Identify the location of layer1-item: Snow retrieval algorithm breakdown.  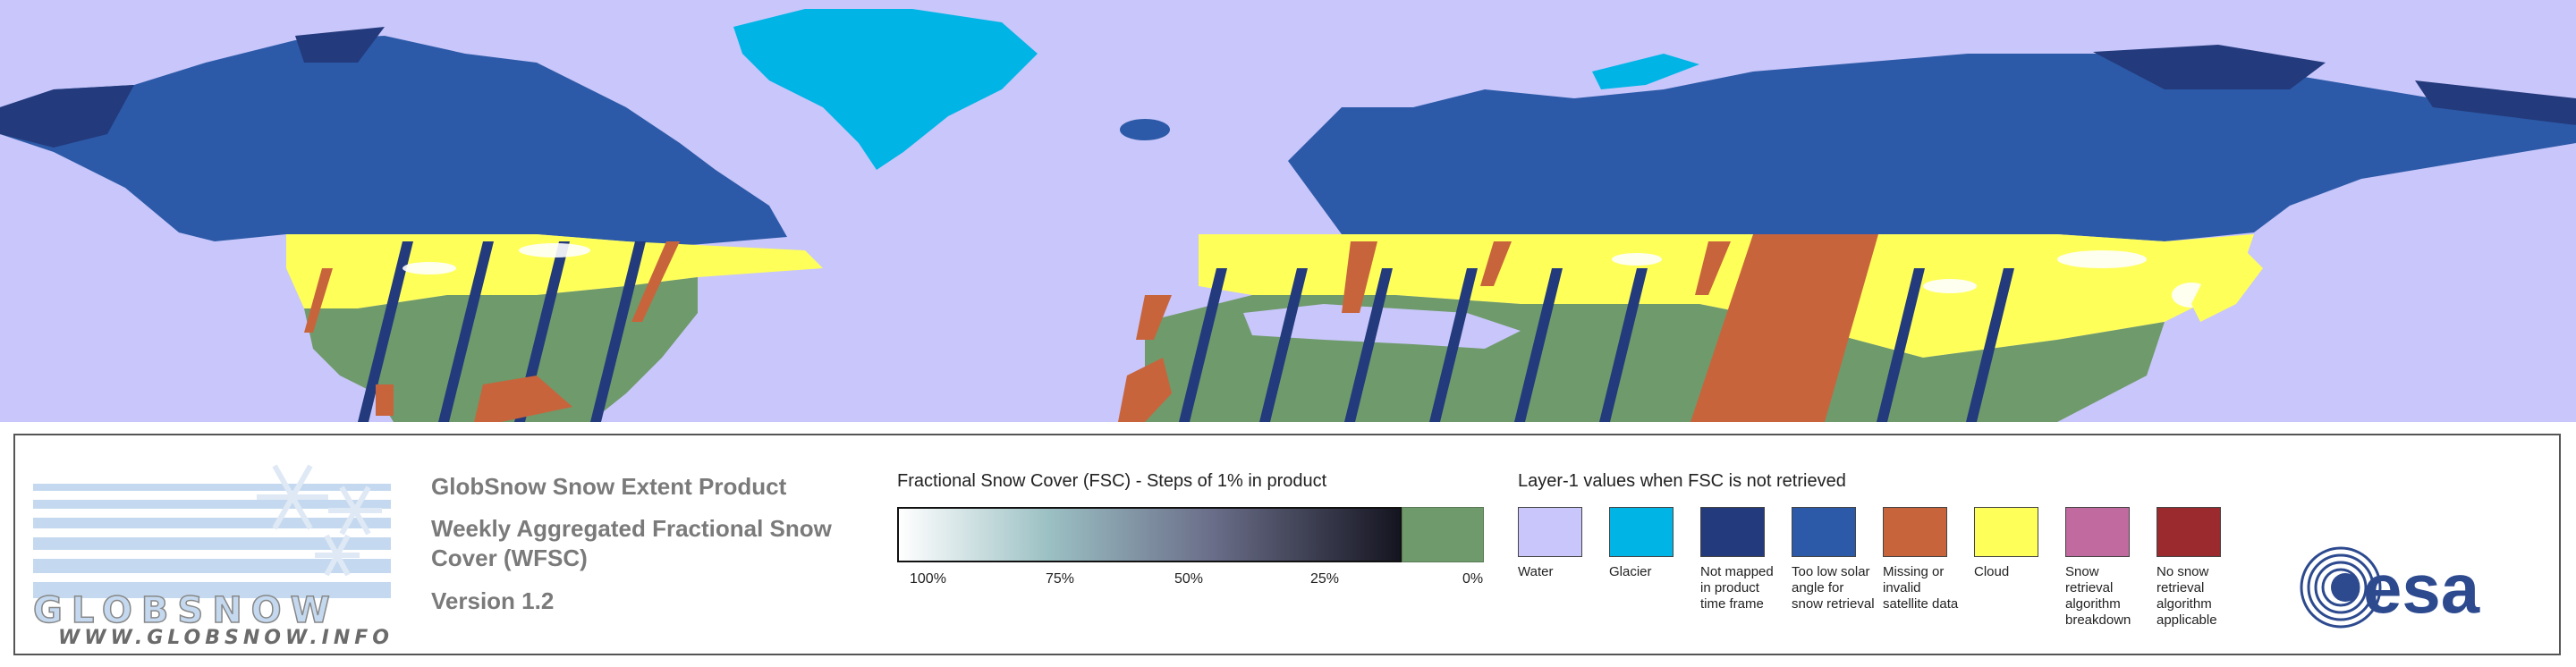
(2114, 568).